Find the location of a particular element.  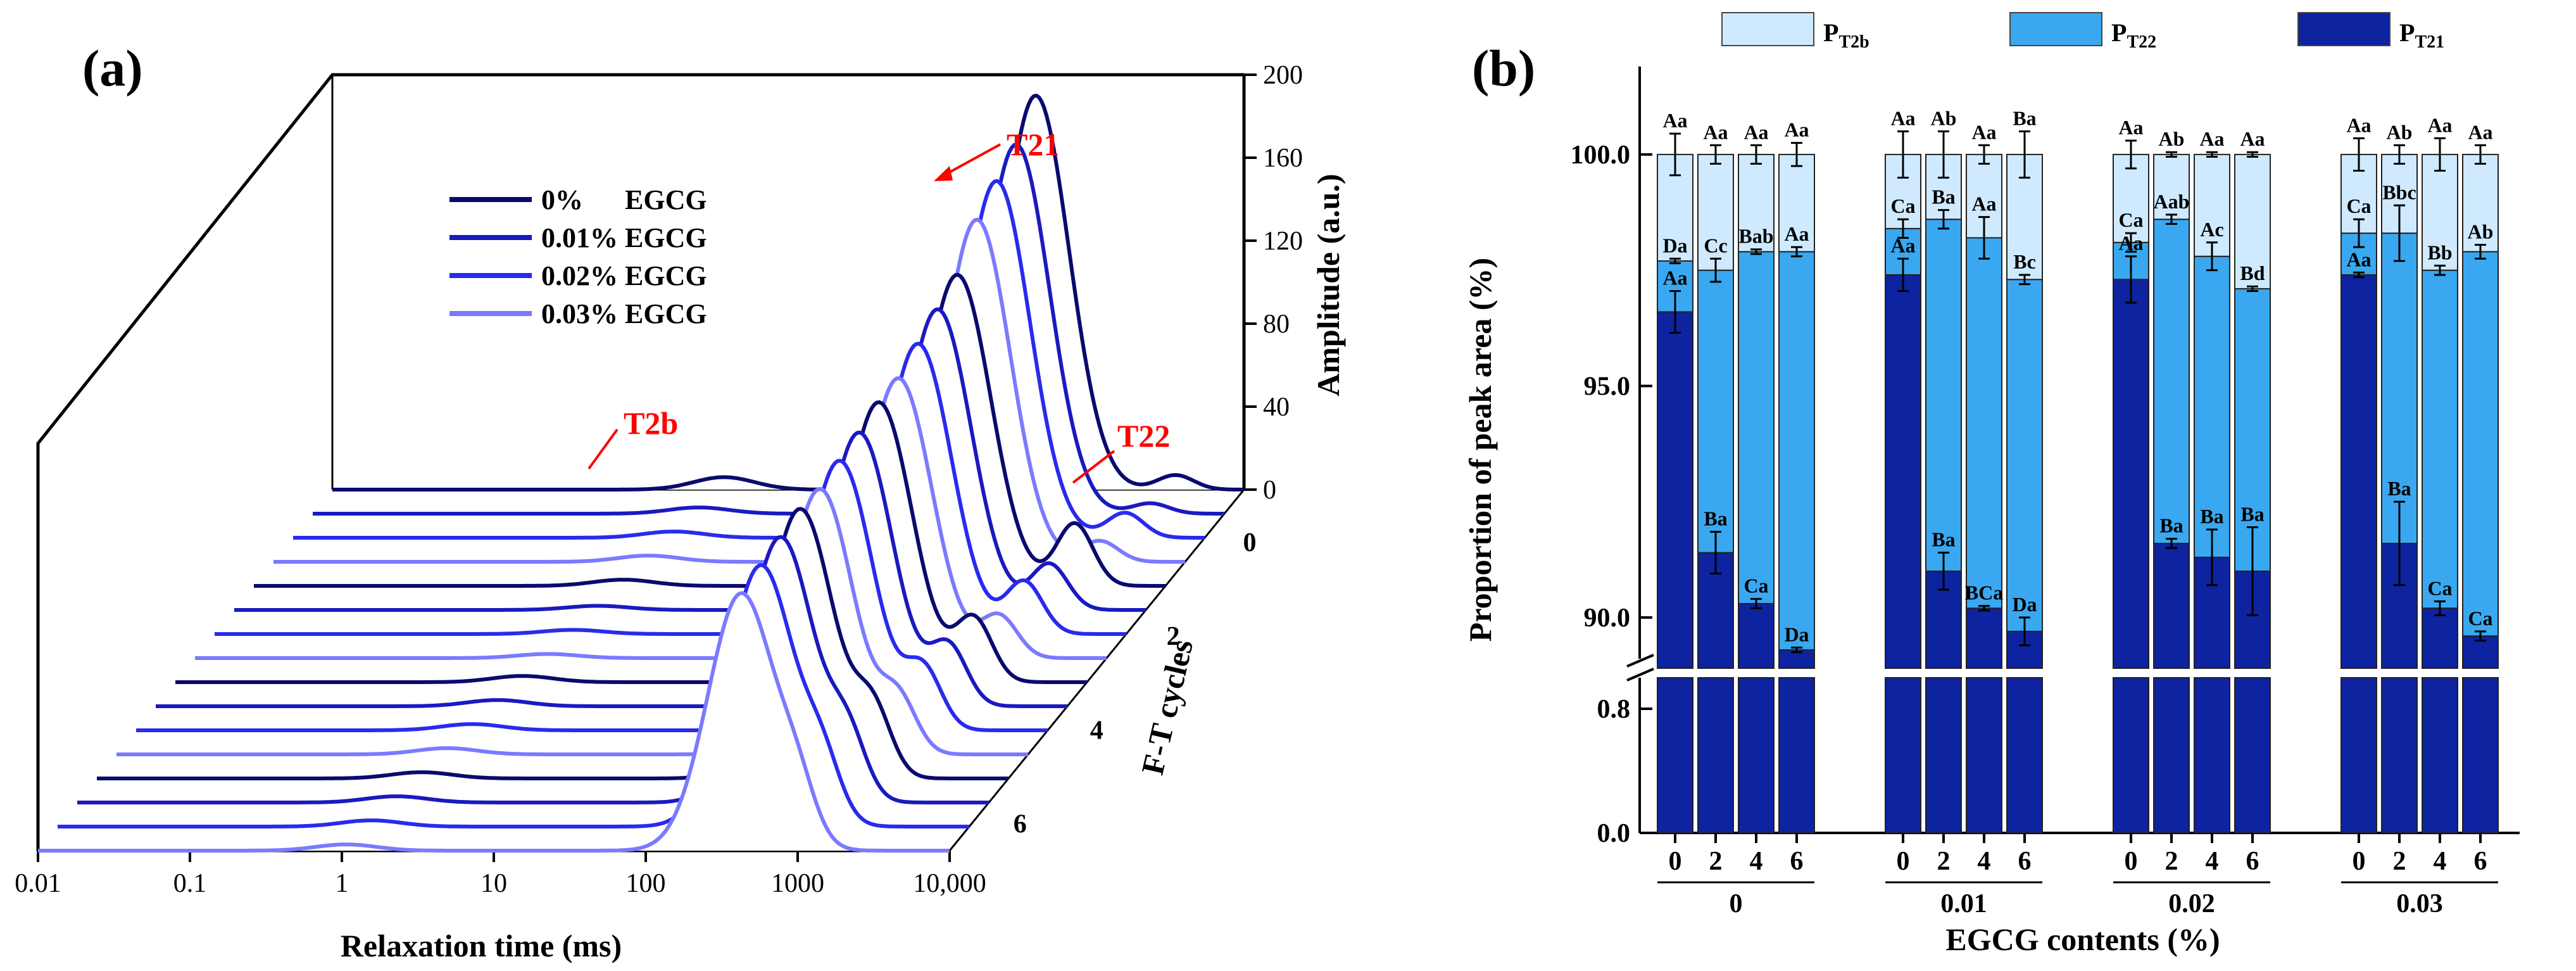

curve-cycle2-egcg-0pct is located at coordinates (709, 430).